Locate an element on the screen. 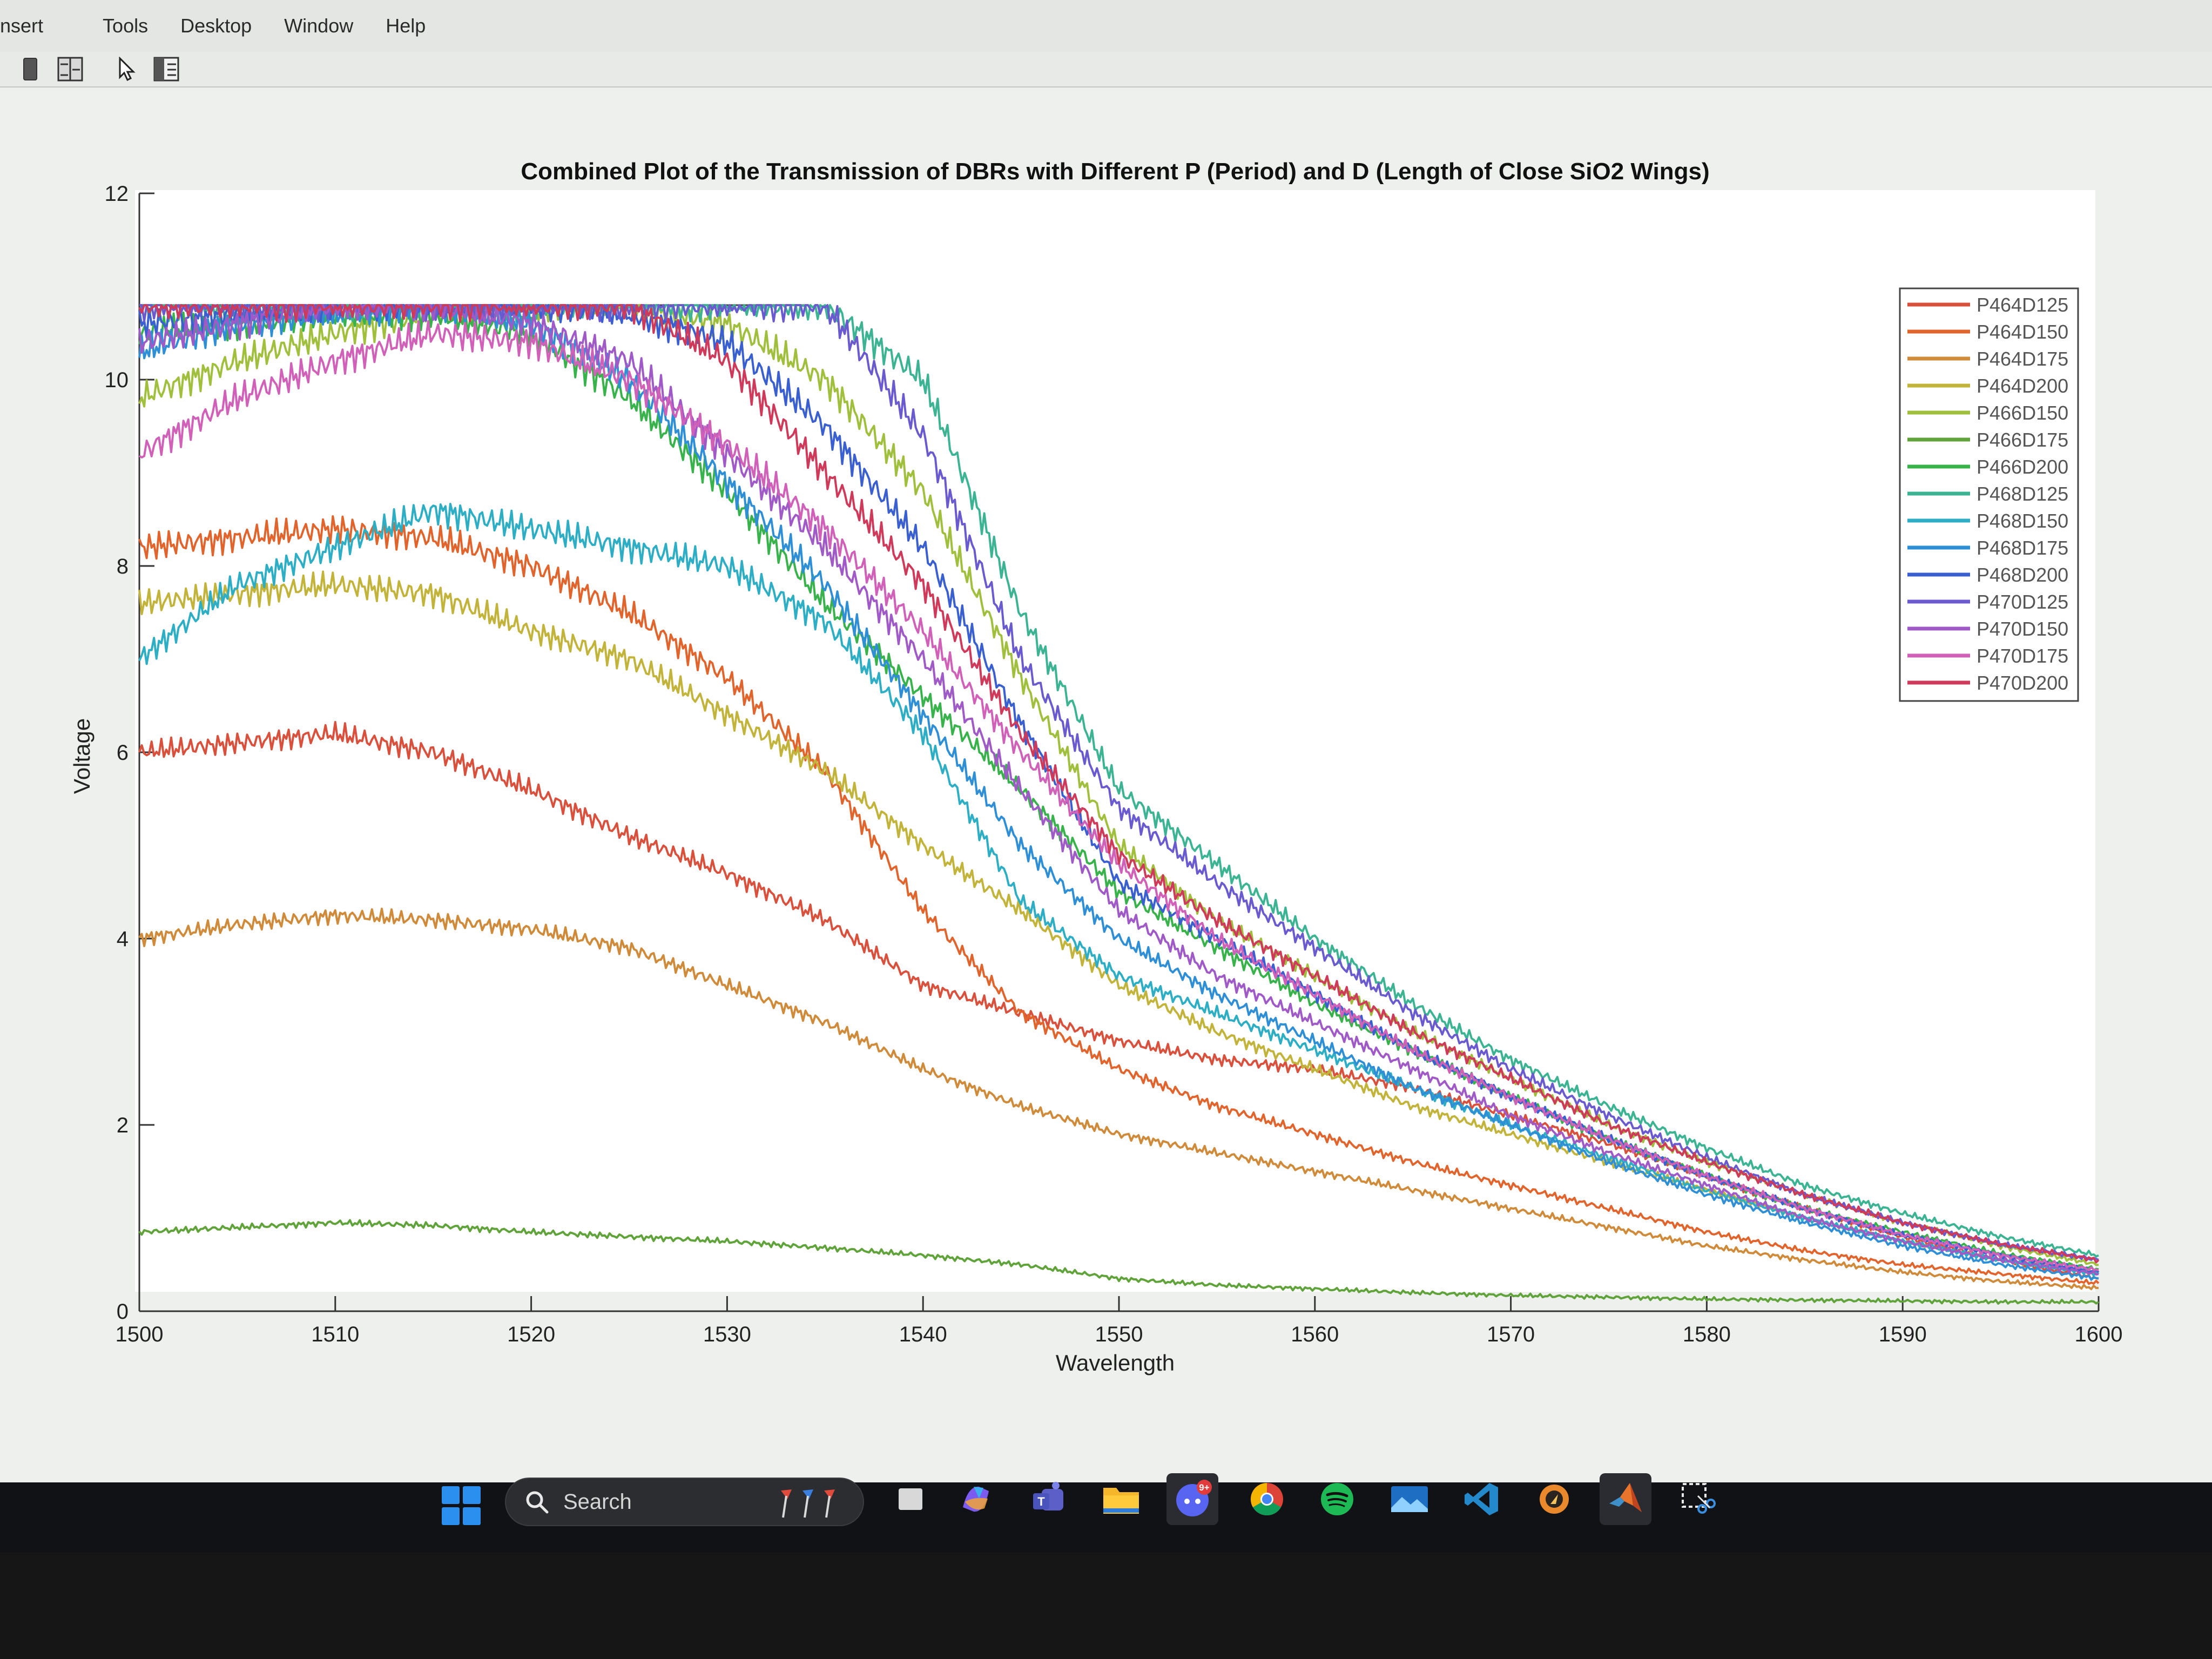 The image size is (2212, 1659). svg-text: T is located at coordinates (1041, 1501).